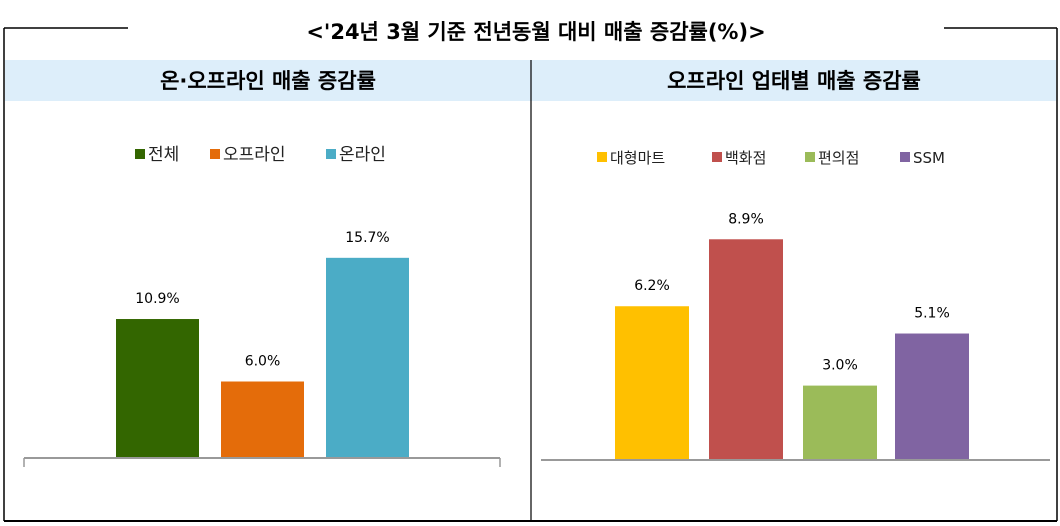  Describe the element at coordinates (263, 362) in the screenshot. I see `data-label-0-1: 6.0%` at that location.